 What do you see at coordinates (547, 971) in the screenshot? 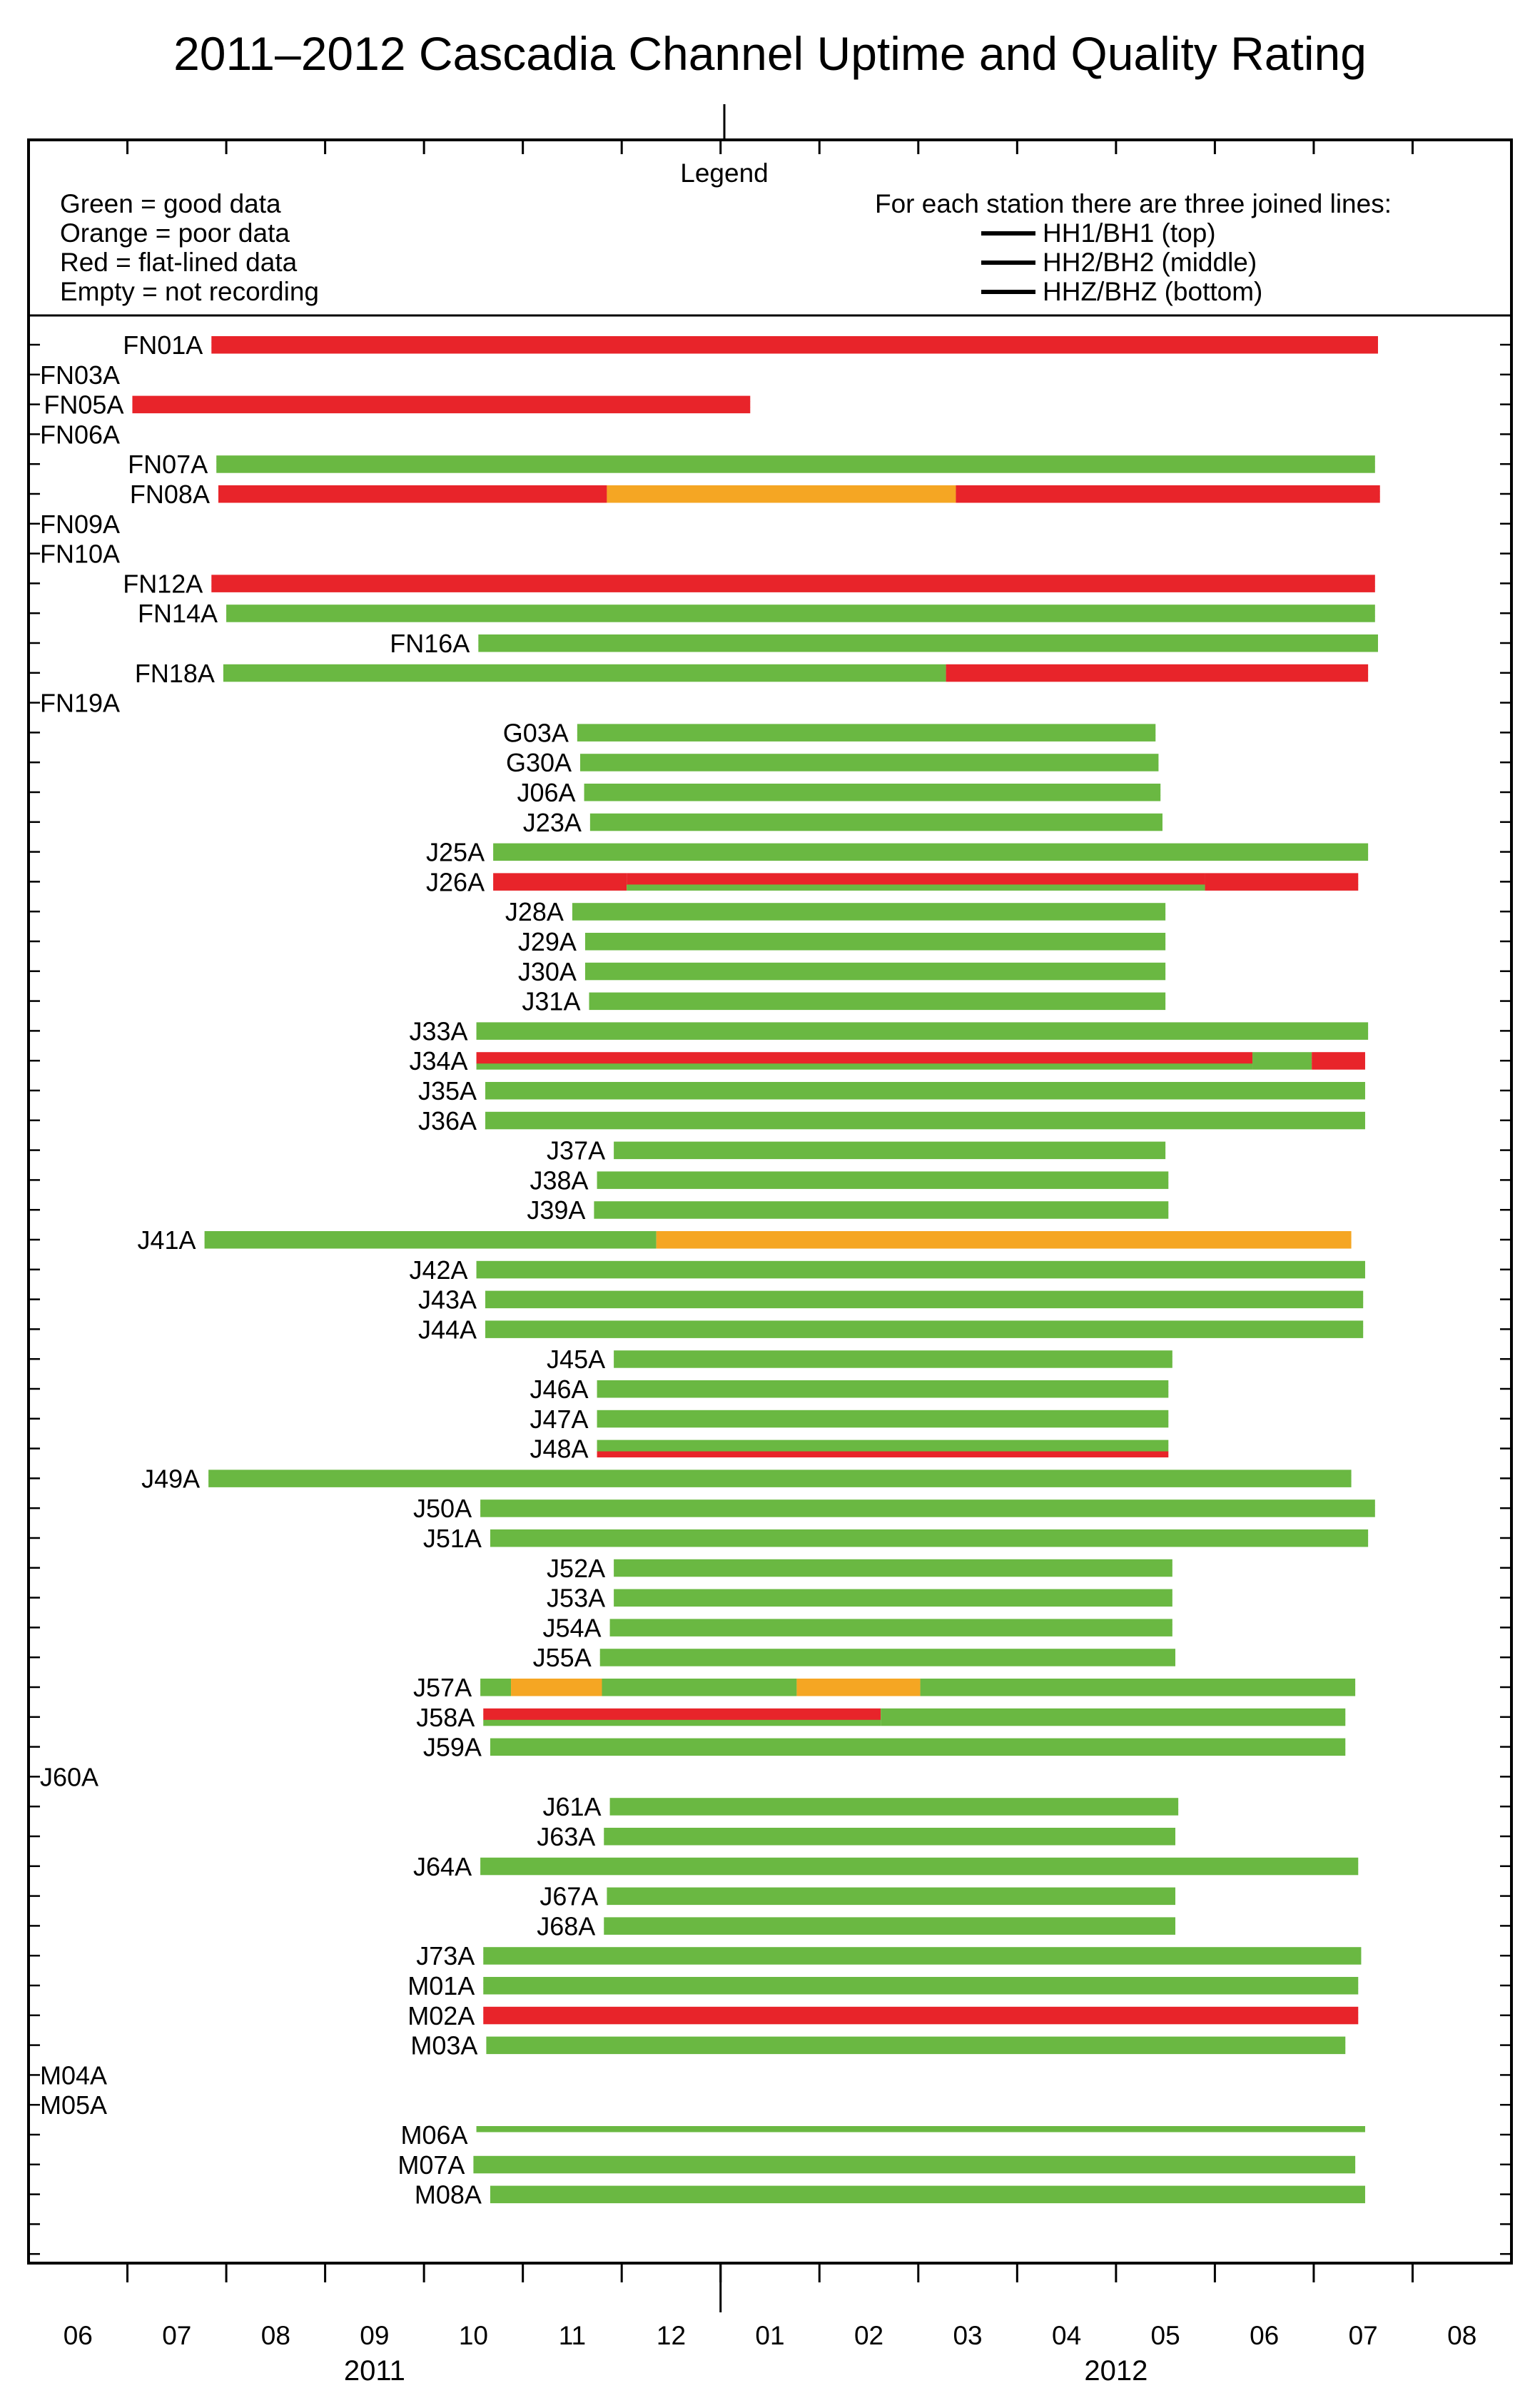
I see `station-label: J30A` at bounding box center [547, 971].